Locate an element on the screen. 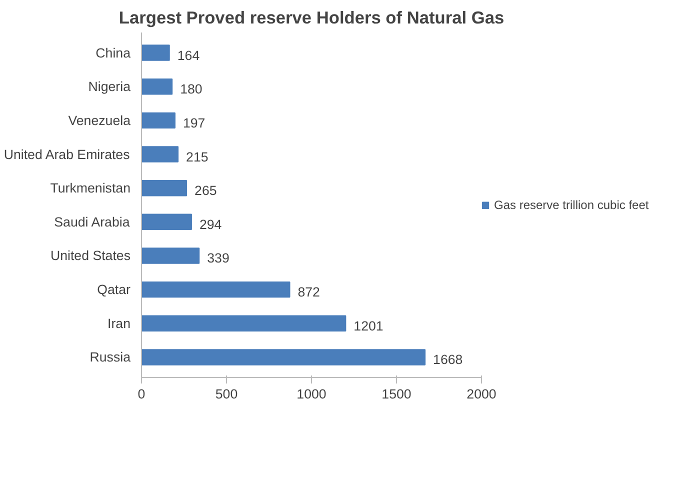 This screenshot has height=493, width=694. x-tick-label: 1000 is located at coordinates (311, 394).